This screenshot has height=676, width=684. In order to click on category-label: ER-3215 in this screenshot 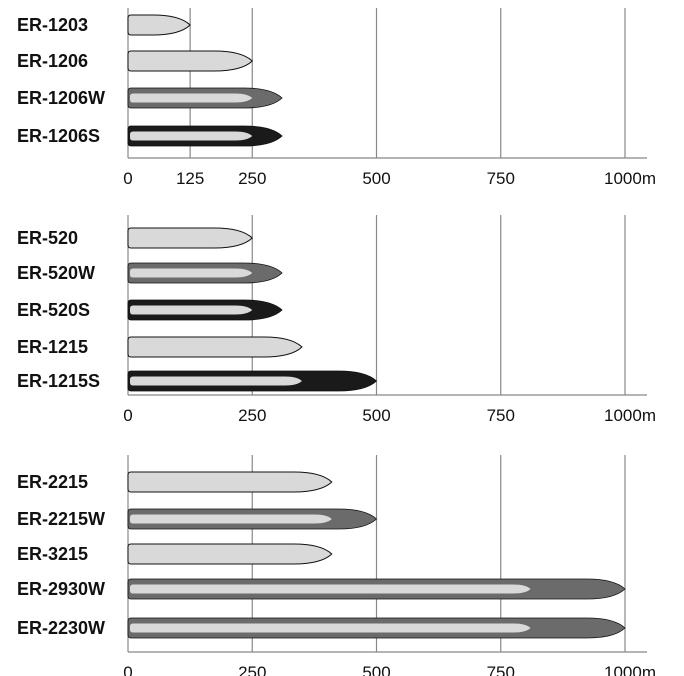, I will do `click(52, 554)`.